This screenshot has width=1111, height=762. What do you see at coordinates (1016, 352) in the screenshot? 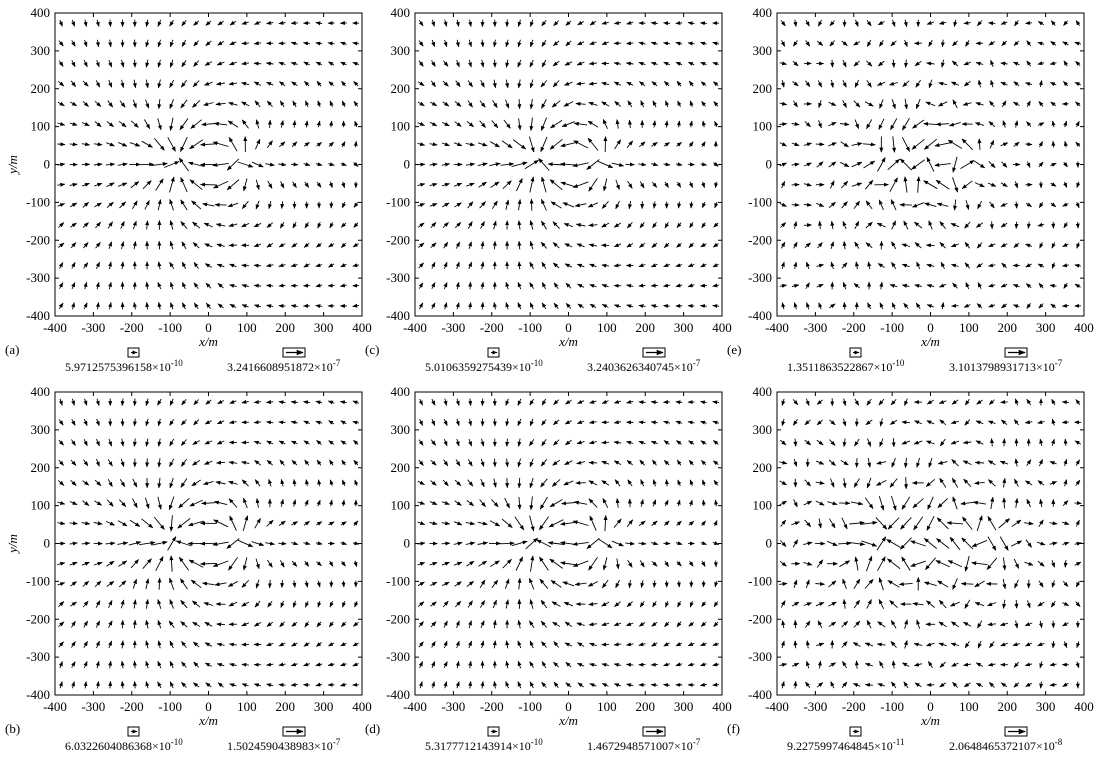
I see `scale-max-box` at bounding box center [1016, 352].